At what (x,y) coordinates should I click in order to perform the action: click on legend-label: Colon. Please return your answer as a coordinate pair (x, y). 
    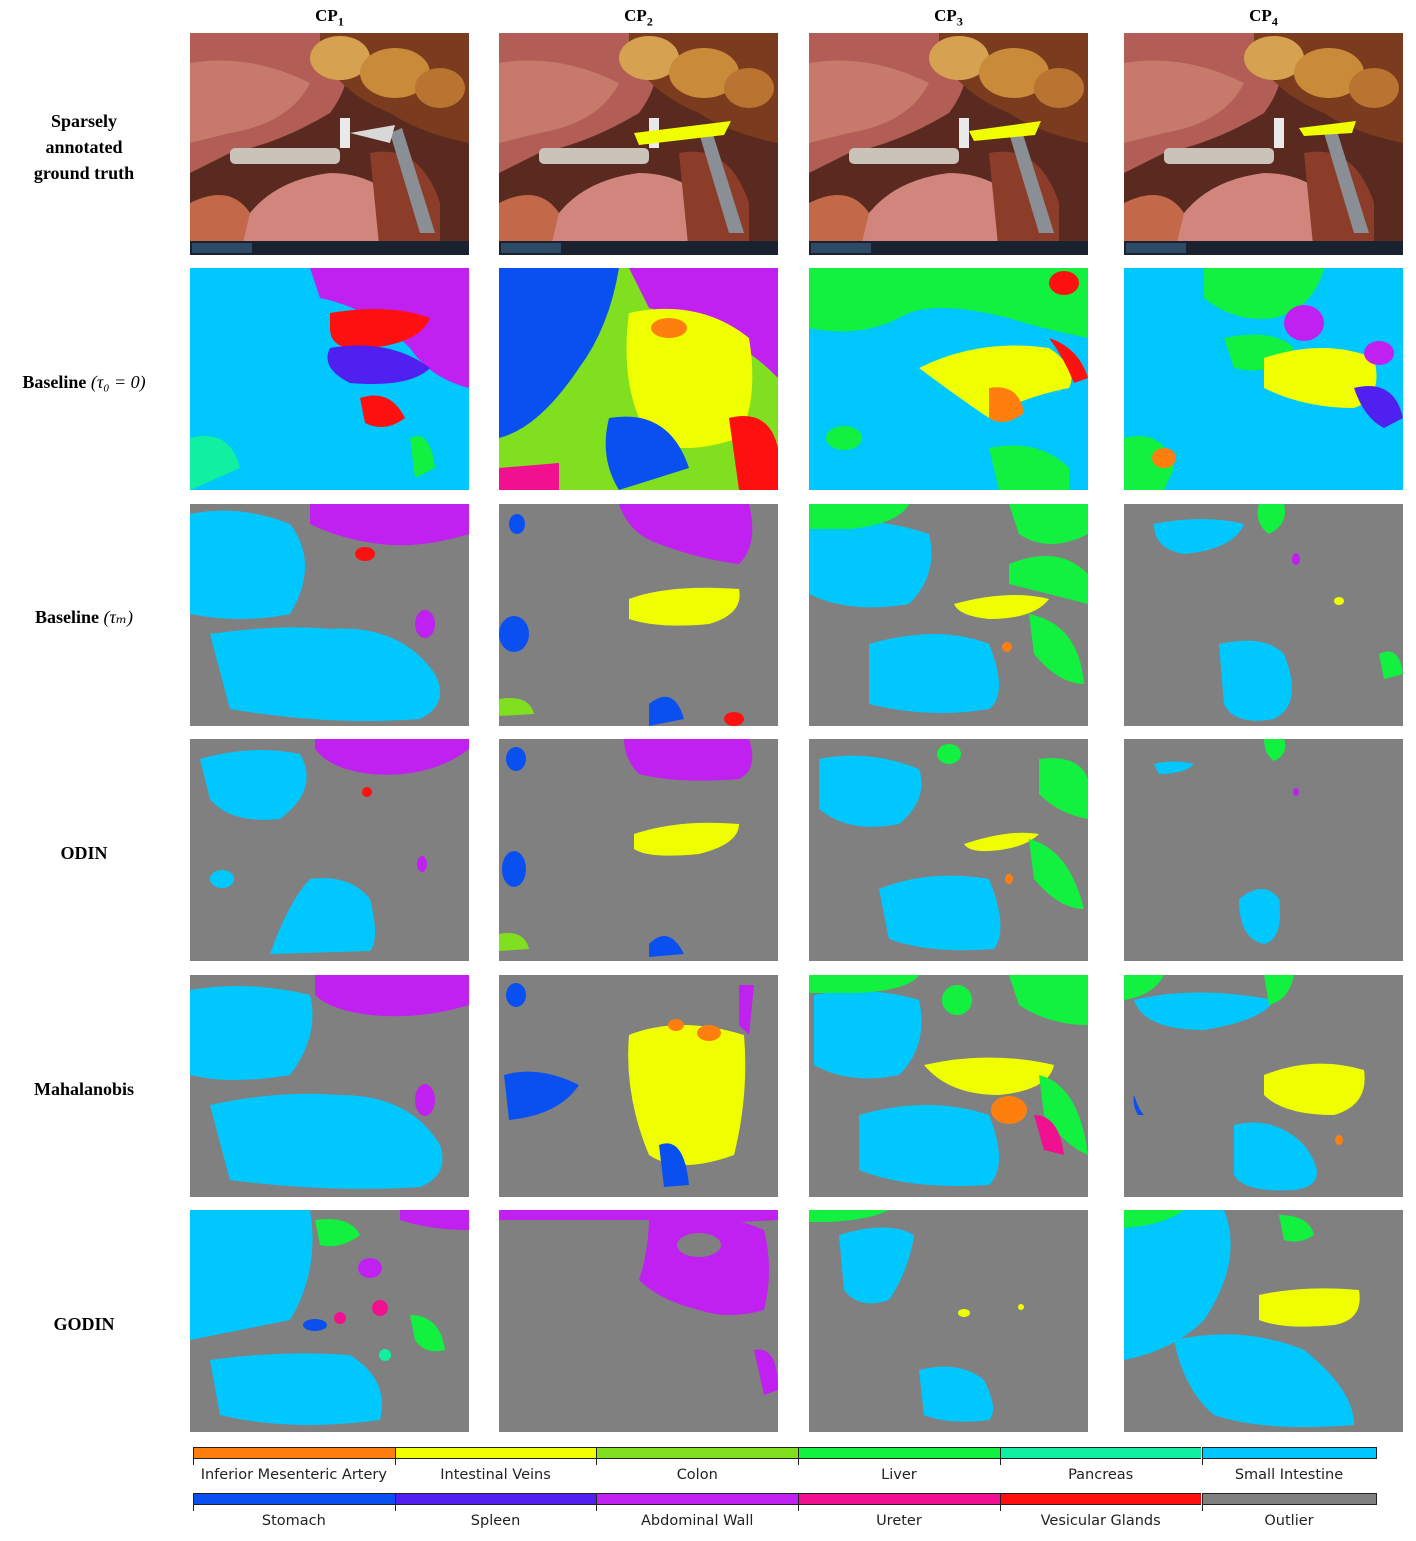
    Looking at the image, I should click on (697, 1475).